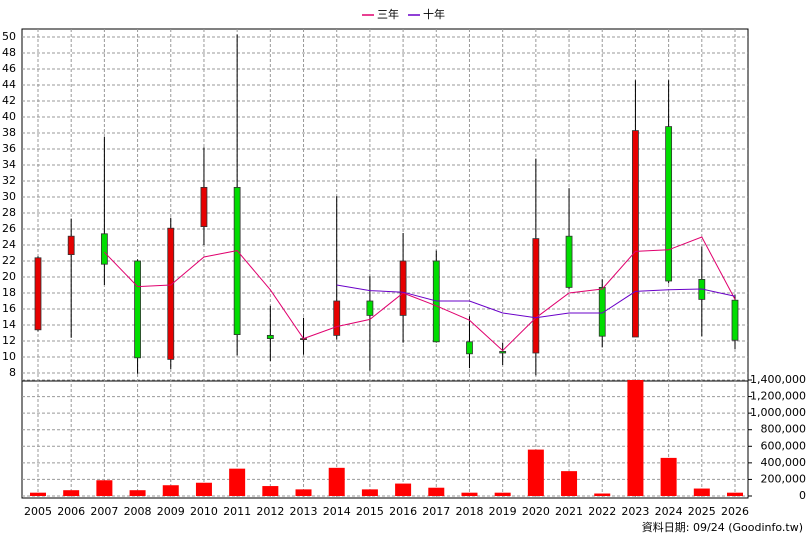 The height and width of the screenshot is (540, 808). I want to click on y-tick-label: 12, so click(9, 340).